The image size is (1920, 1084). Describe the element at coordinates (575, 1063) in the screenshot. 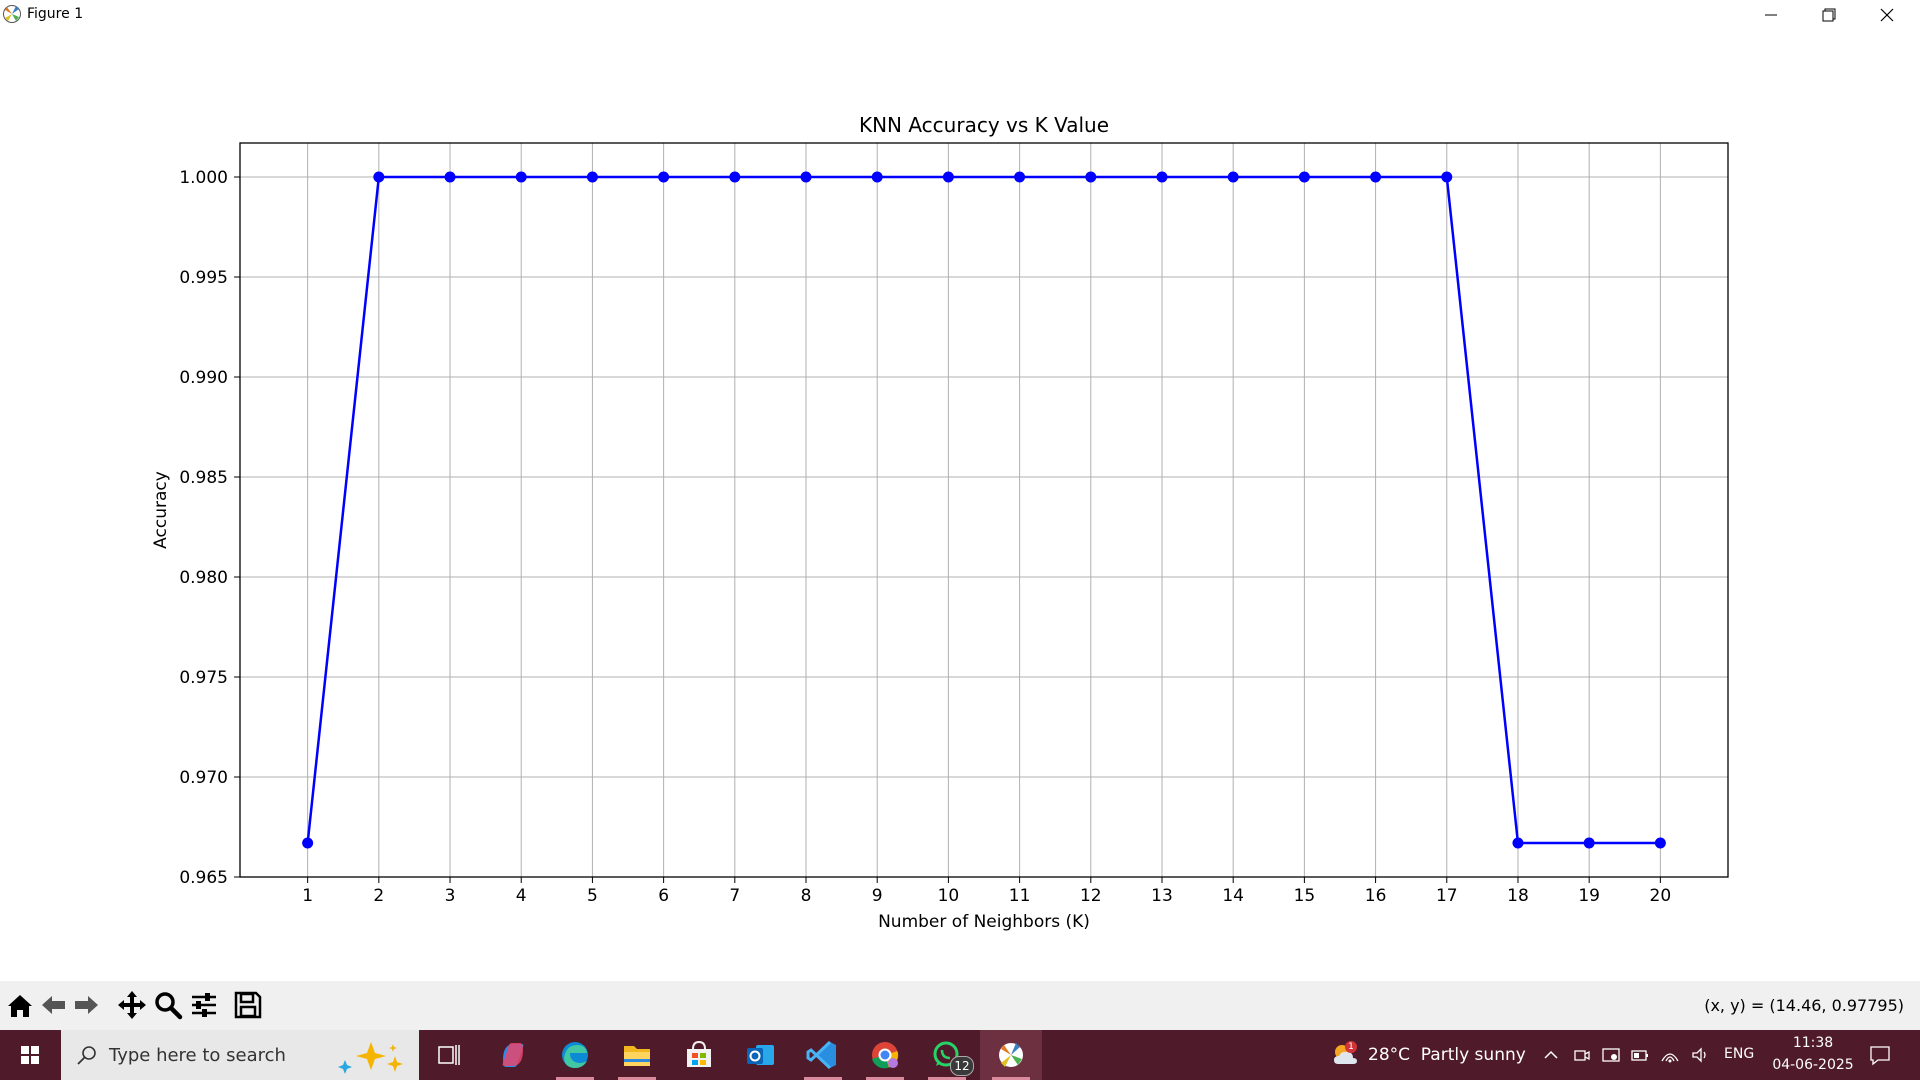

I see `edge-icon` at that location.